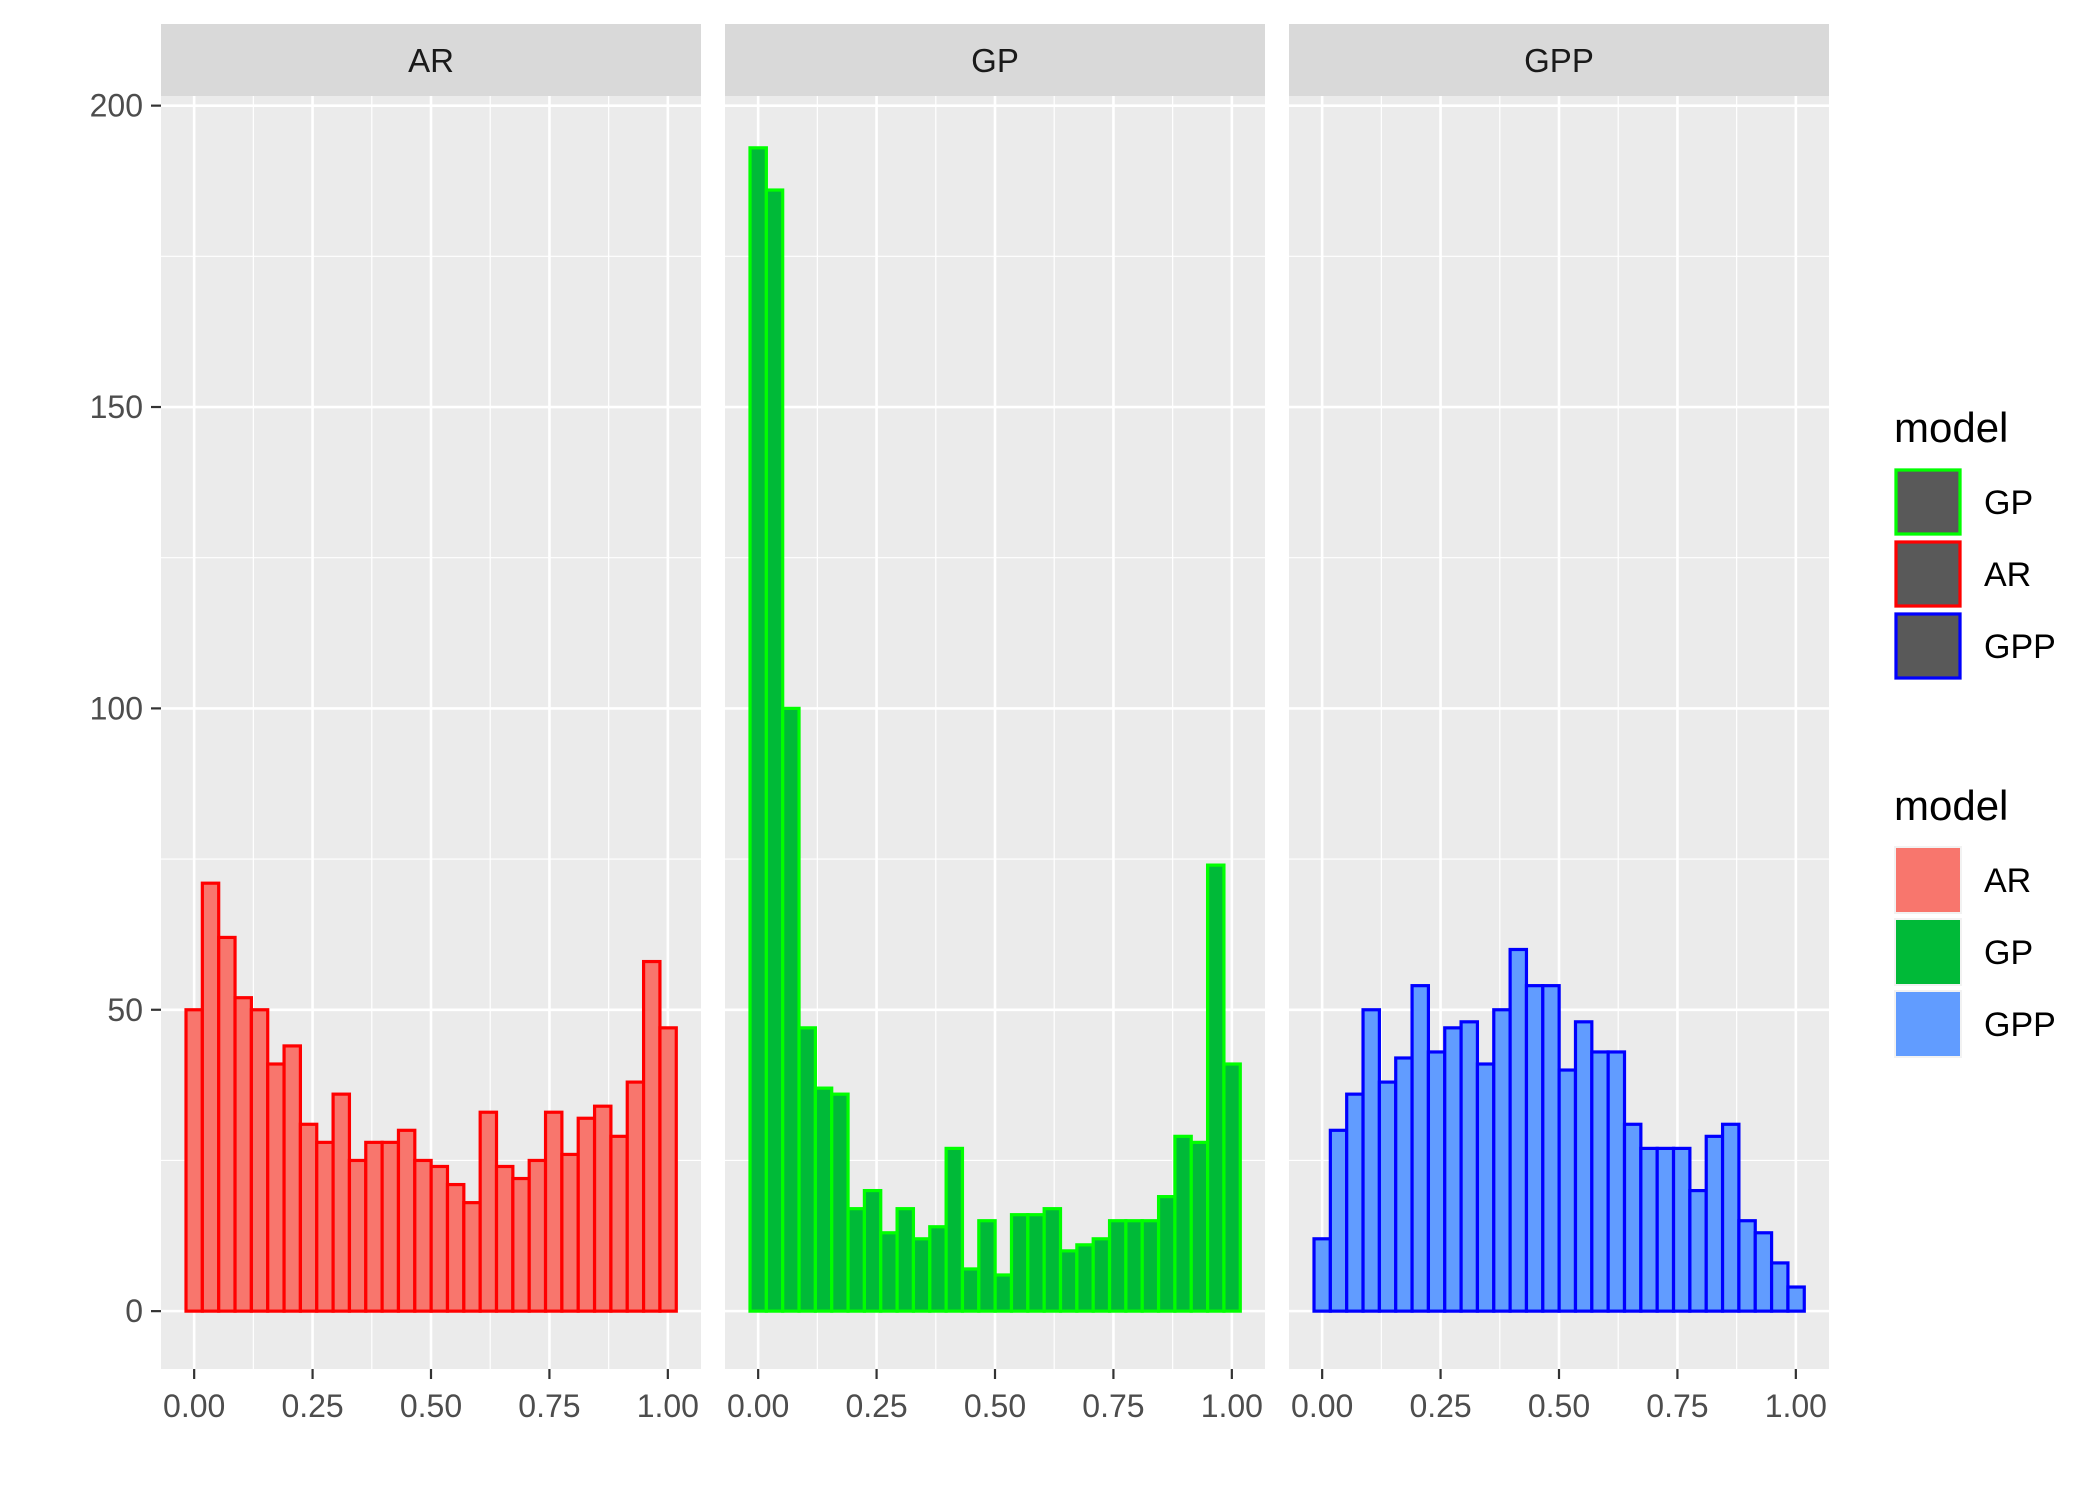  Describe the element at coordinates (116, 708) in the screenshot. I see `y-tick-label: 100` at that location.